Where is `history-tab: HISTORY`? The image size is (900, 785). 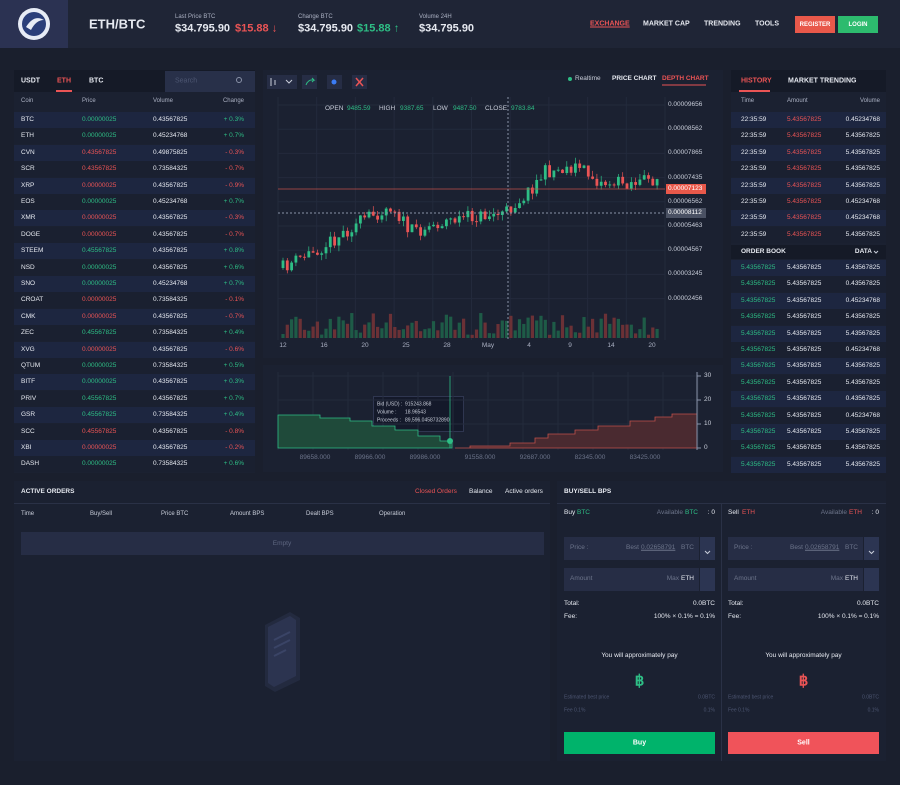 history-tab: HISTORY is located at coordinates (756, 81).